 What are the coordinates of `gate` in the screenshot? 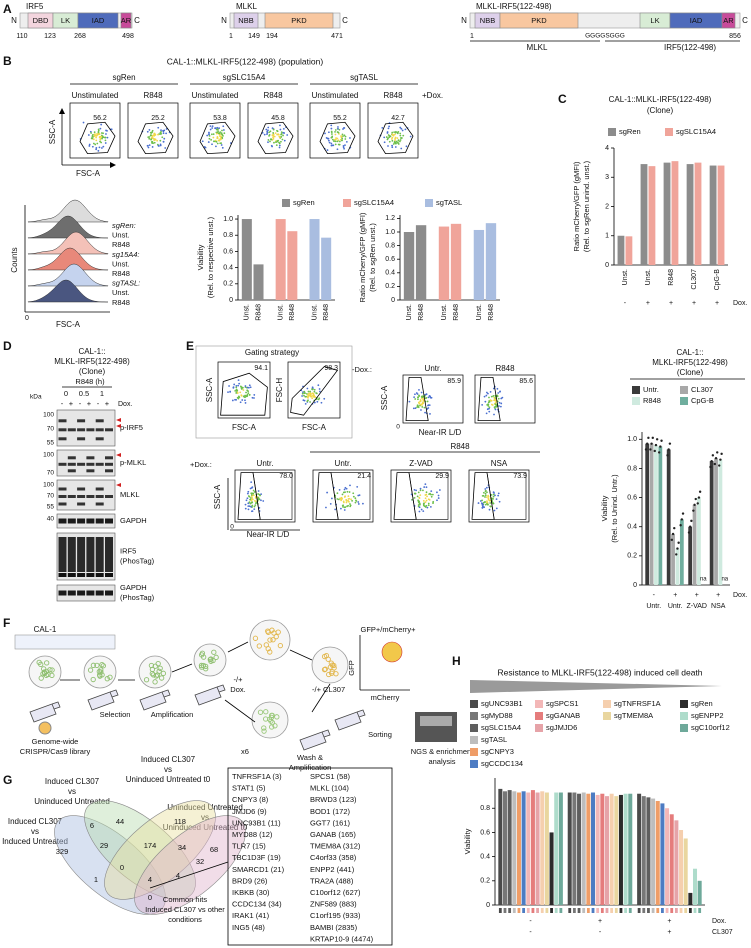 It's located at (506, 496).